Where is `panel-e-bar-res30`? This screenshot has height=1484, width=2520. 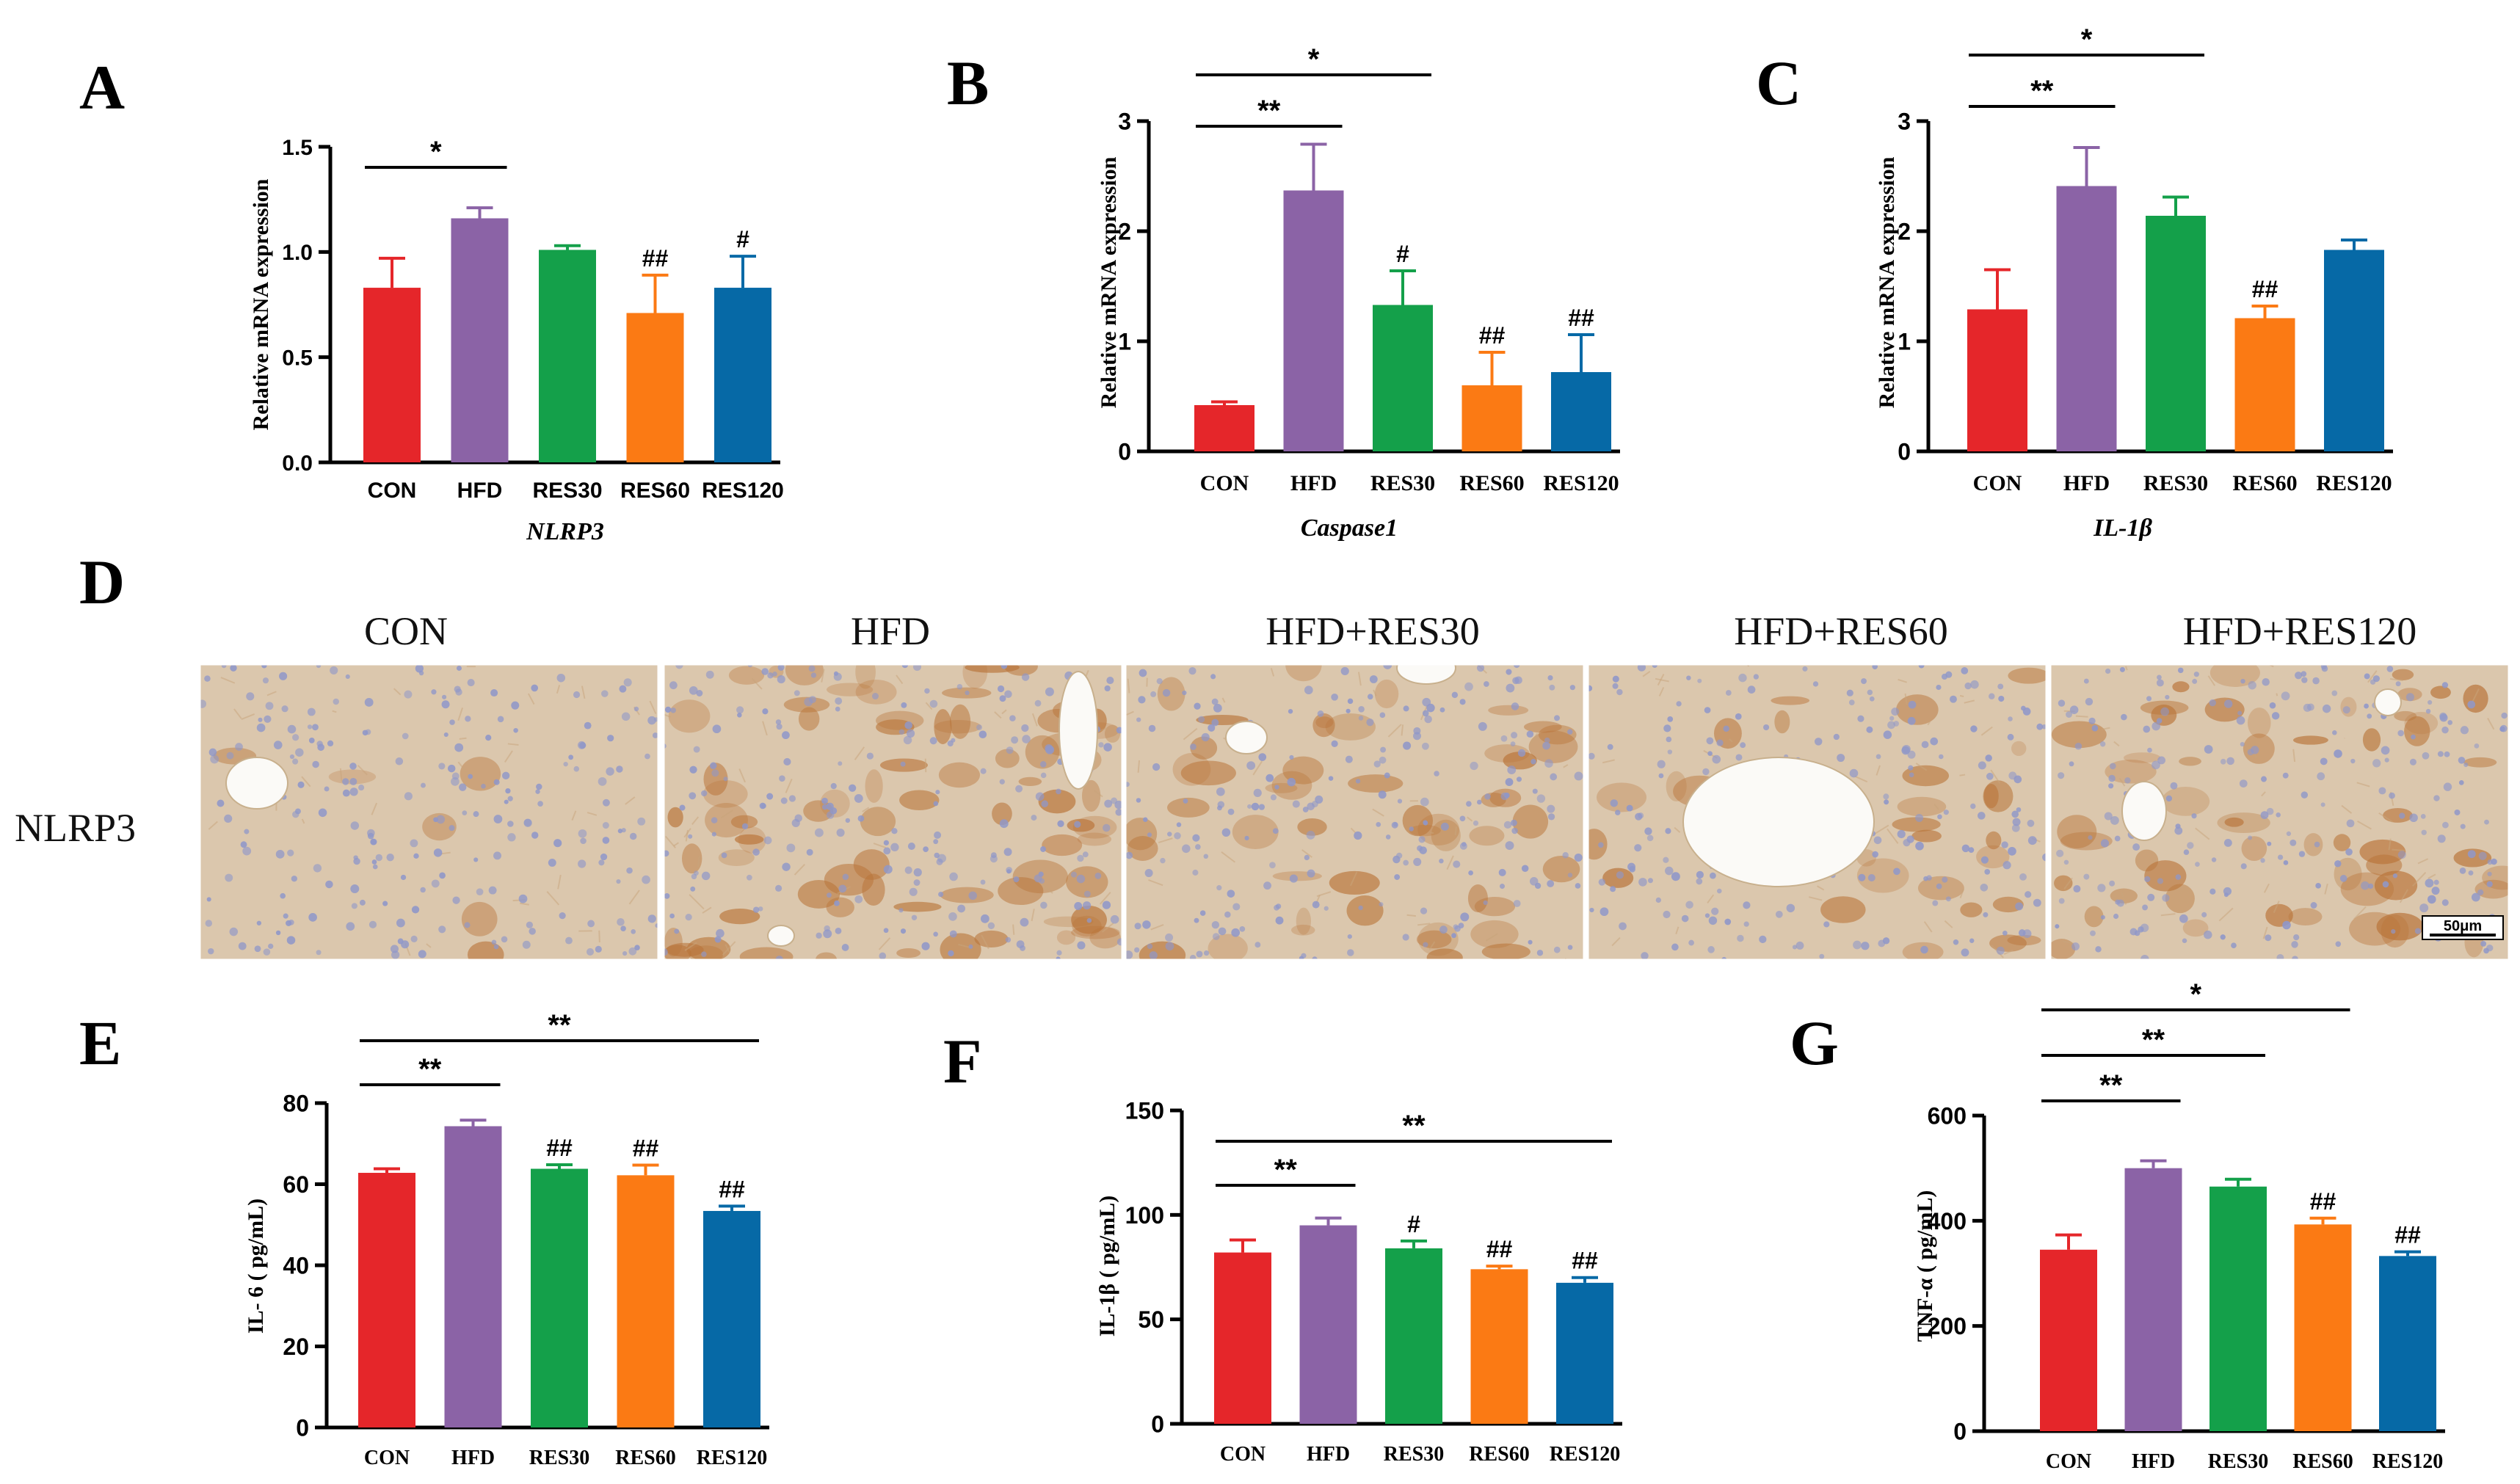 panel-e-bar-res30 is located at coordinates (559, 1297).